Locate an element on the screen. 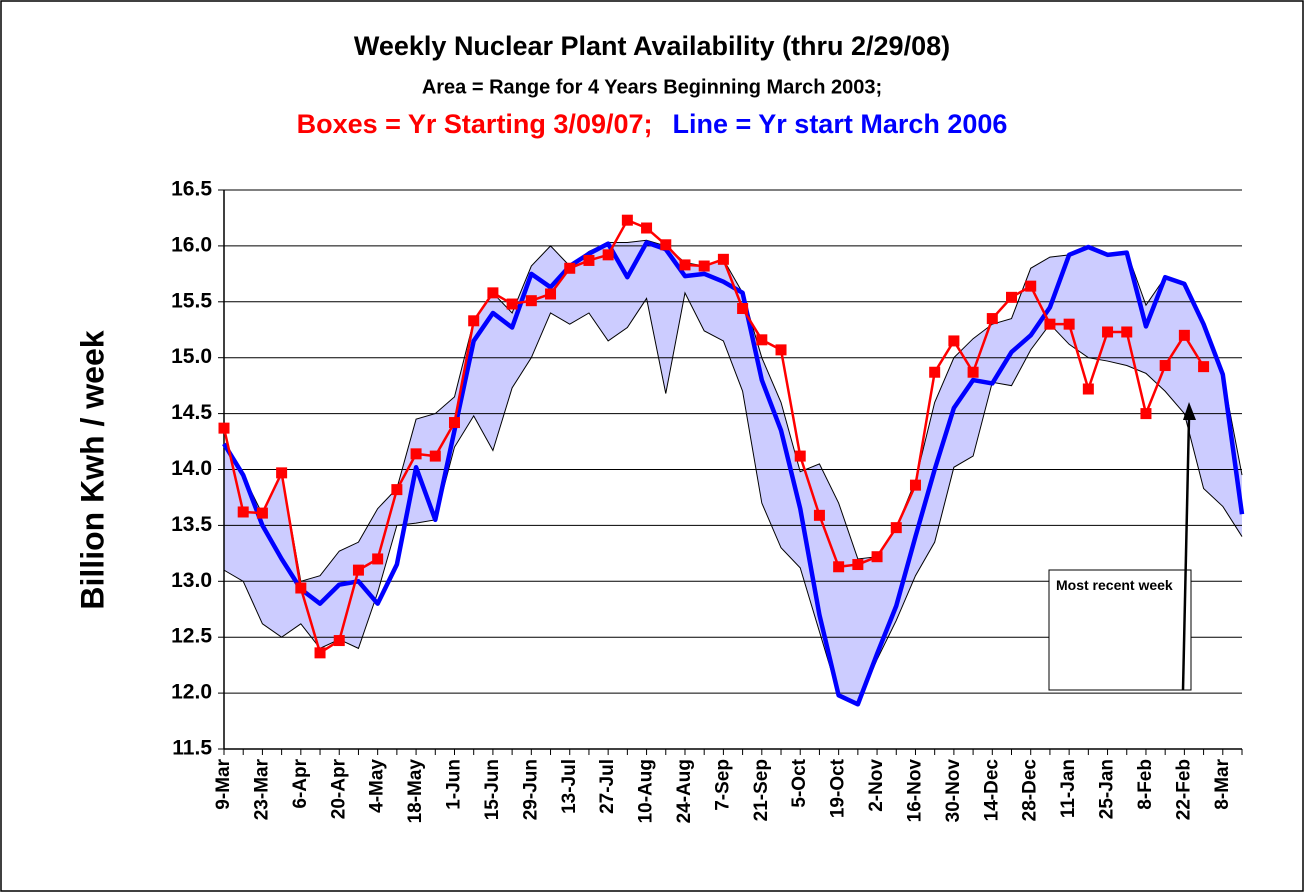  x-tick-label: 25-Jan is located at coordinates (1107, 789).